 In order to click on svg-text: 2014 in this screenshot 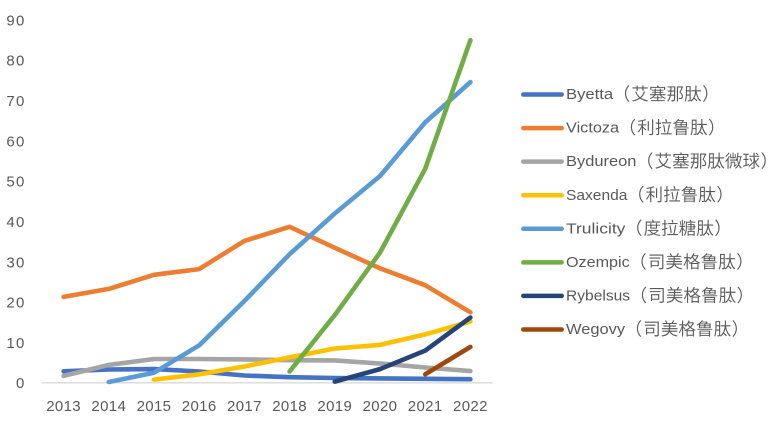, I will do `click(108, 406)`.